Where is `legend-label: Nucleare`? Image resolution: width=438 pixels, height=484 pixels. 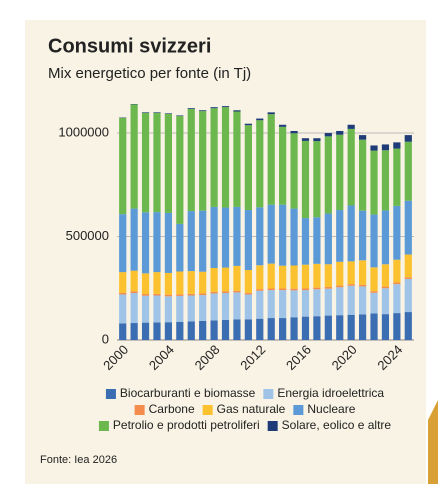
legend-label: Nucleare is located at coordinates (331, 409).